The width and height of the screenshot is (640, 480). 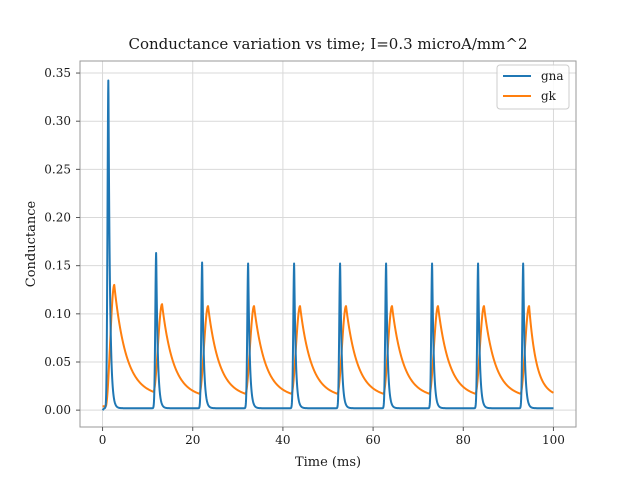 What do you see at coordinates (192, 440) in the screenshot?
I see `x-tick-label: 20` at bounding box center [192, 440].